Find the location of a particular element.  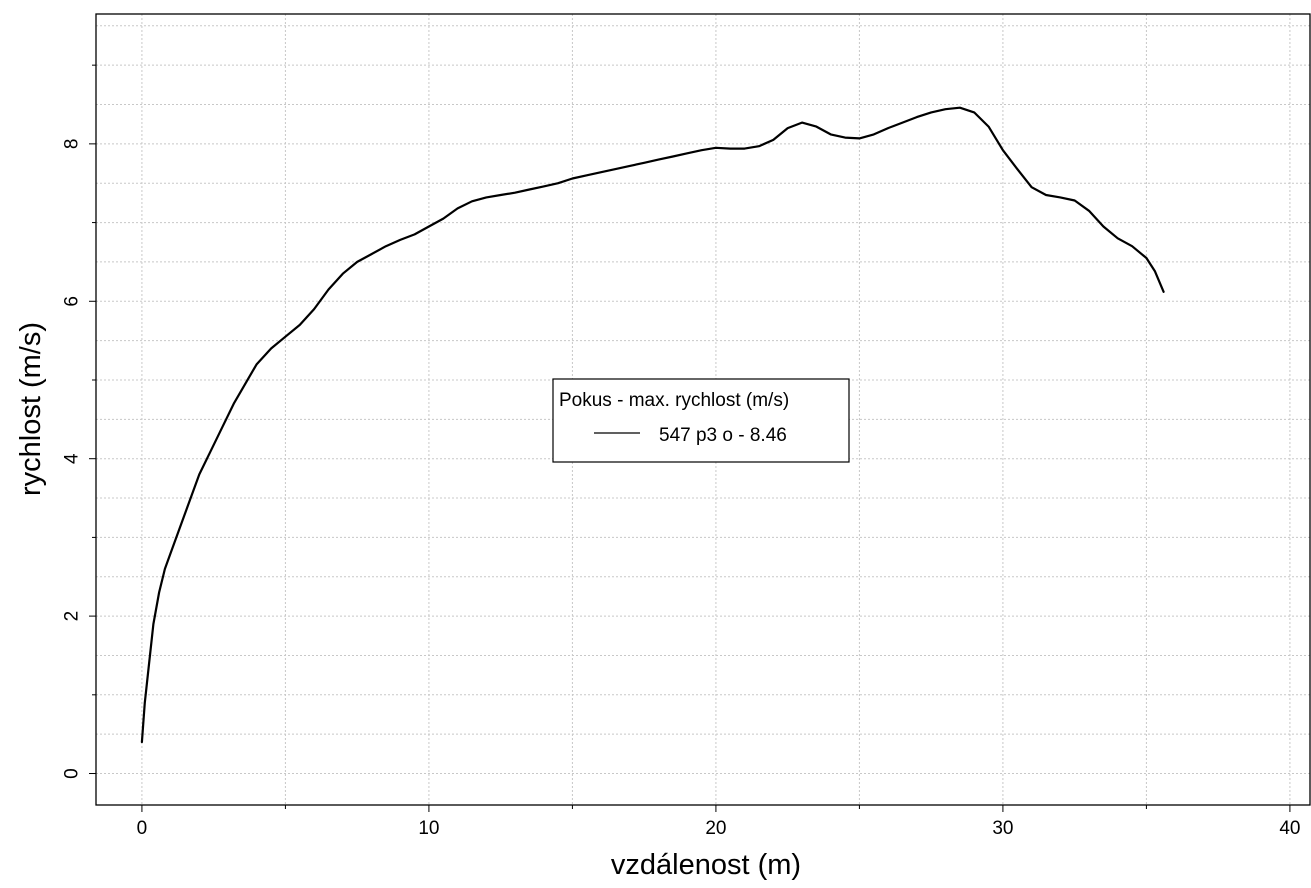

y-axis-title: rychlost (m/s) is located at coordinates (31, 409).